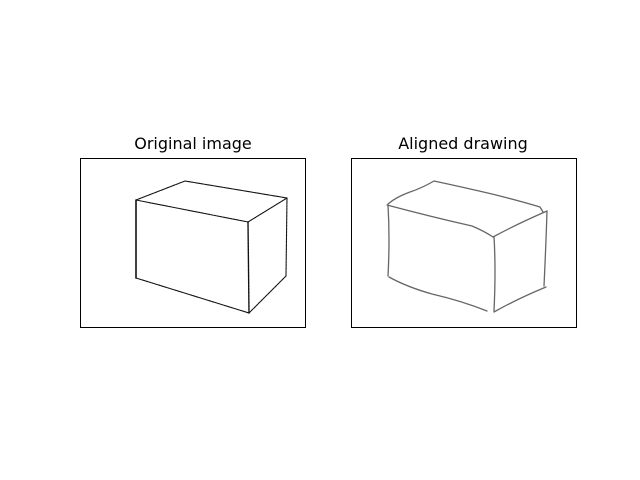 This screenshot has width=640, height=480. What do you see at coordinates (494, 274) in the screenshot?
I see `aligned-front-right-edge` at bounding box center [494, 274].